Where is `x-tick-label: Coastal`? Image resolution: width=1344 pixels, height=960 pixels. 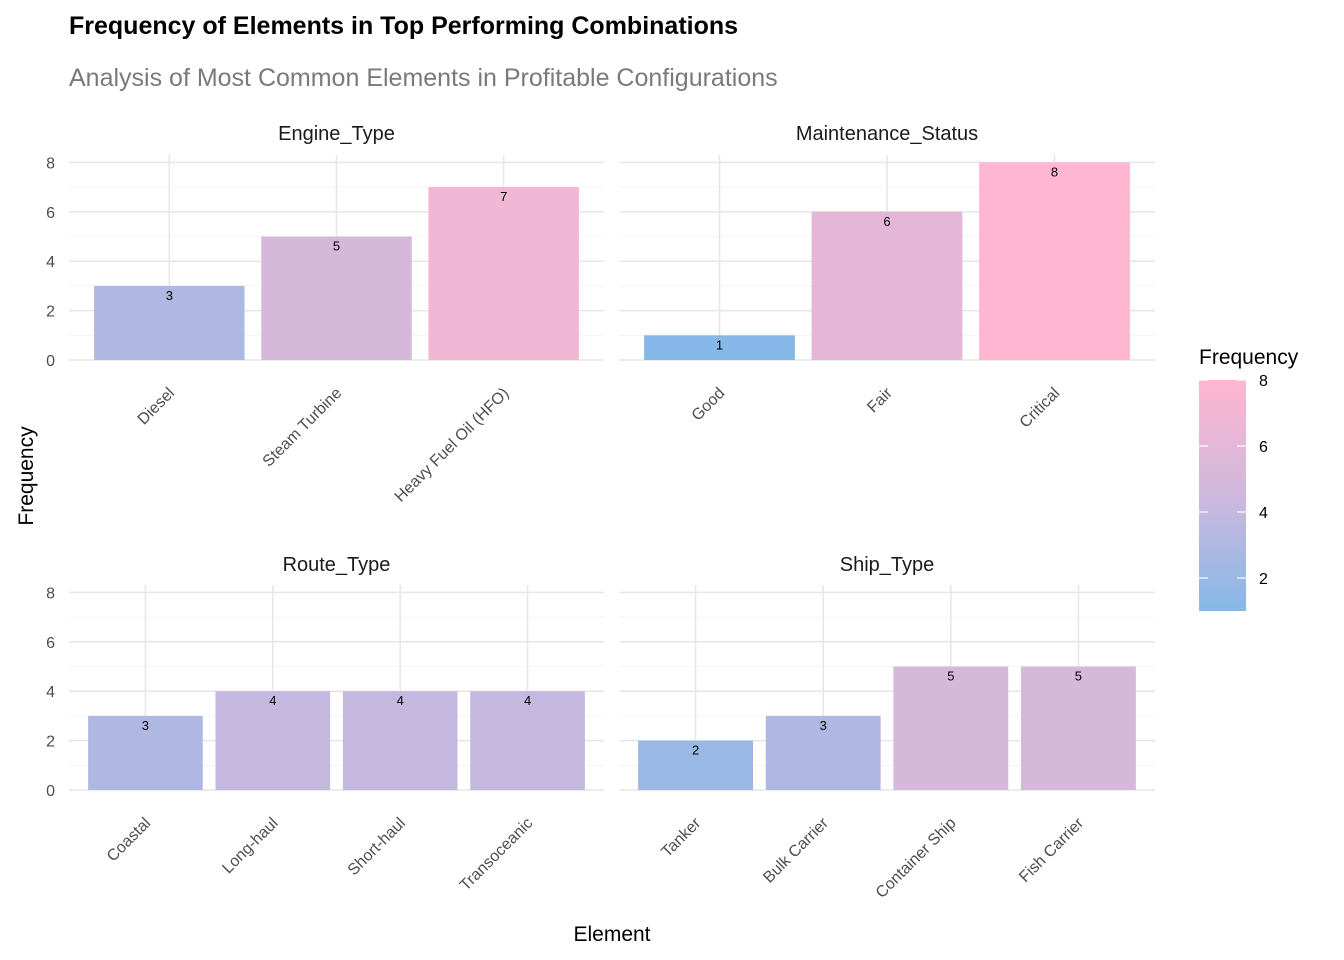 x-tick-label: Coastal is located at coordinates (129, 840).